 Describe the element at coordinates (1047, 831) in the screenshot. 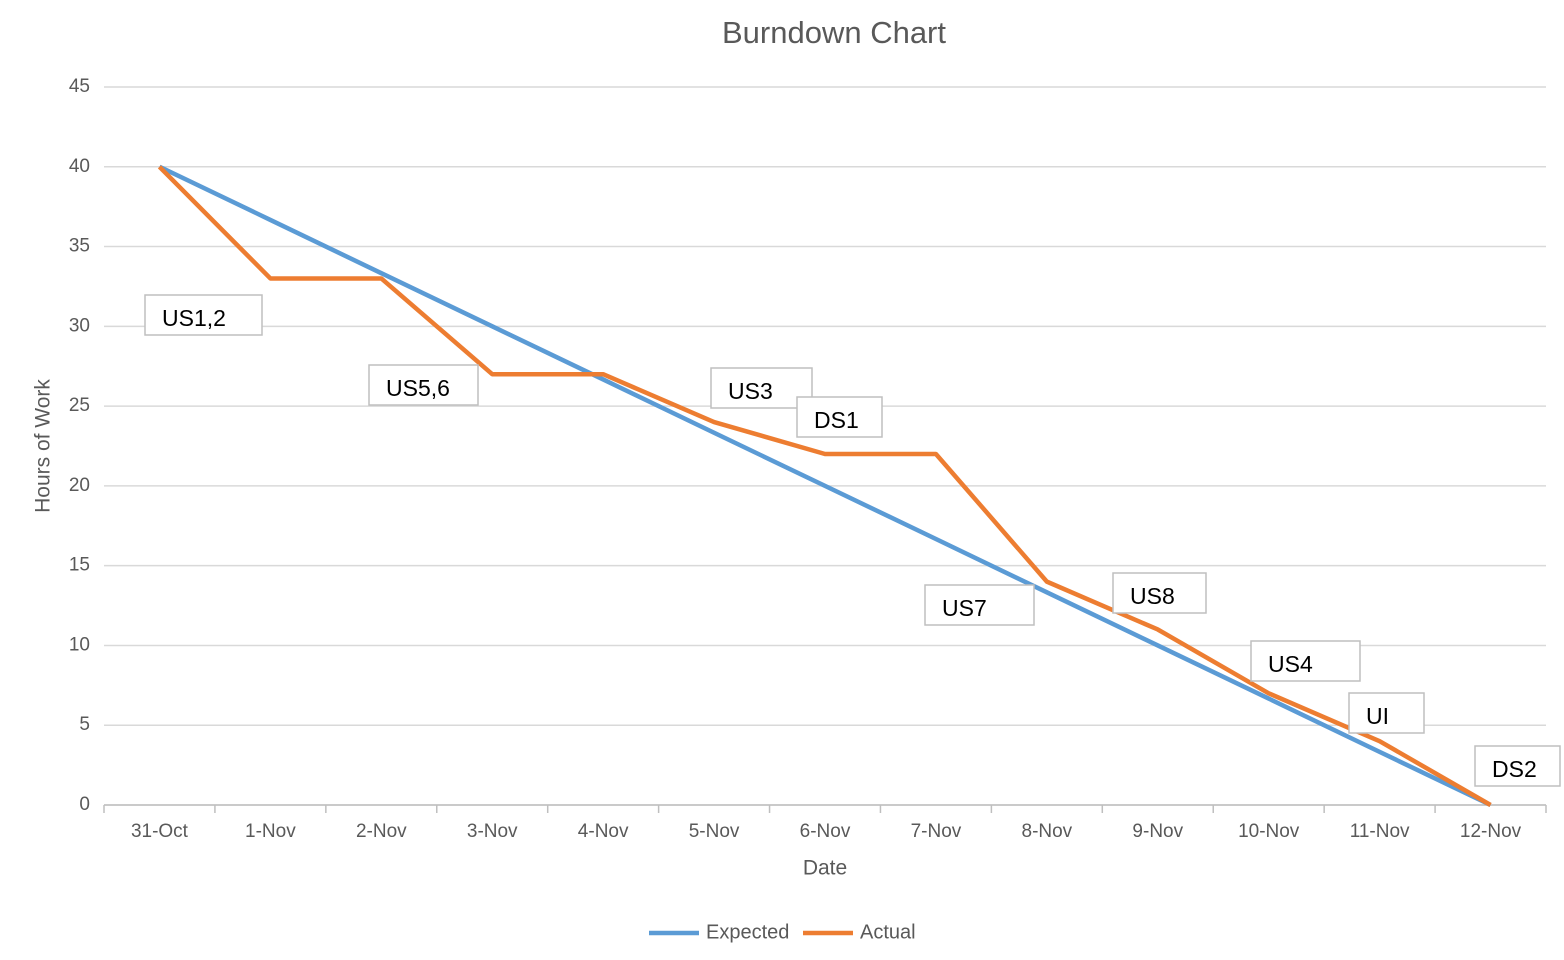

I see `x-tick-label: 8-Nov` at that location.